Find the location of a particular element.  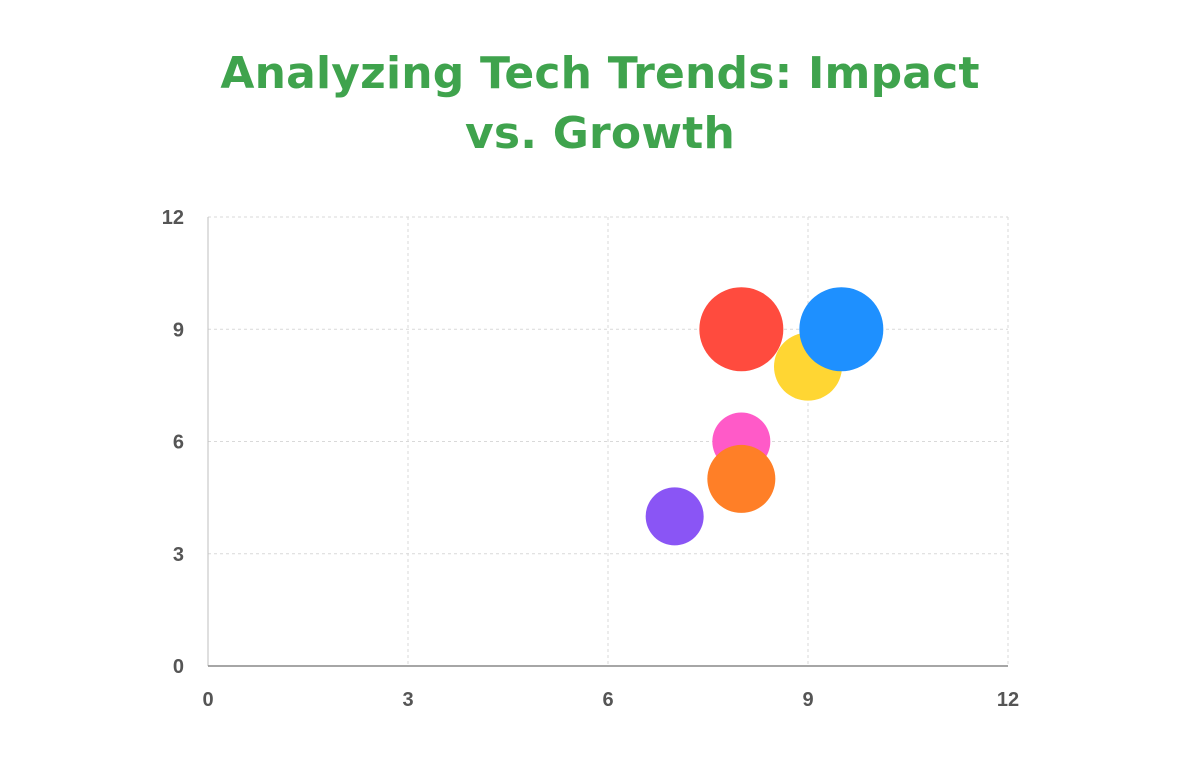

y-tick-label: 12 is located at coordinates (173, 218).